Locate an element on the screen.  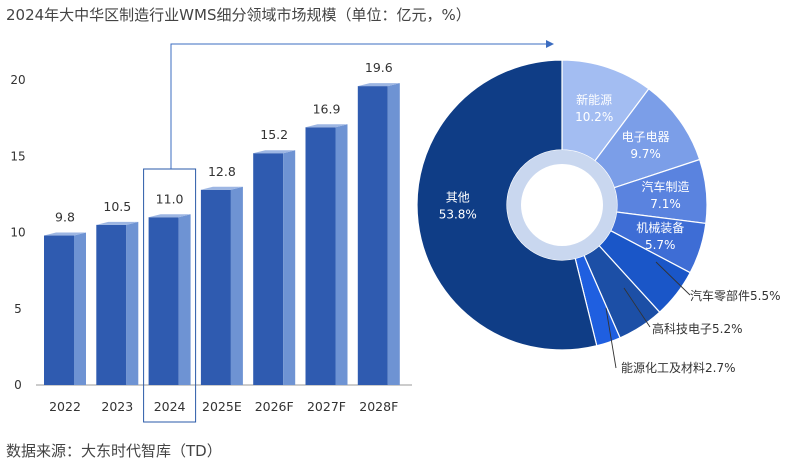
x-tick-label: 2027F is located at coordinates (326, 406).